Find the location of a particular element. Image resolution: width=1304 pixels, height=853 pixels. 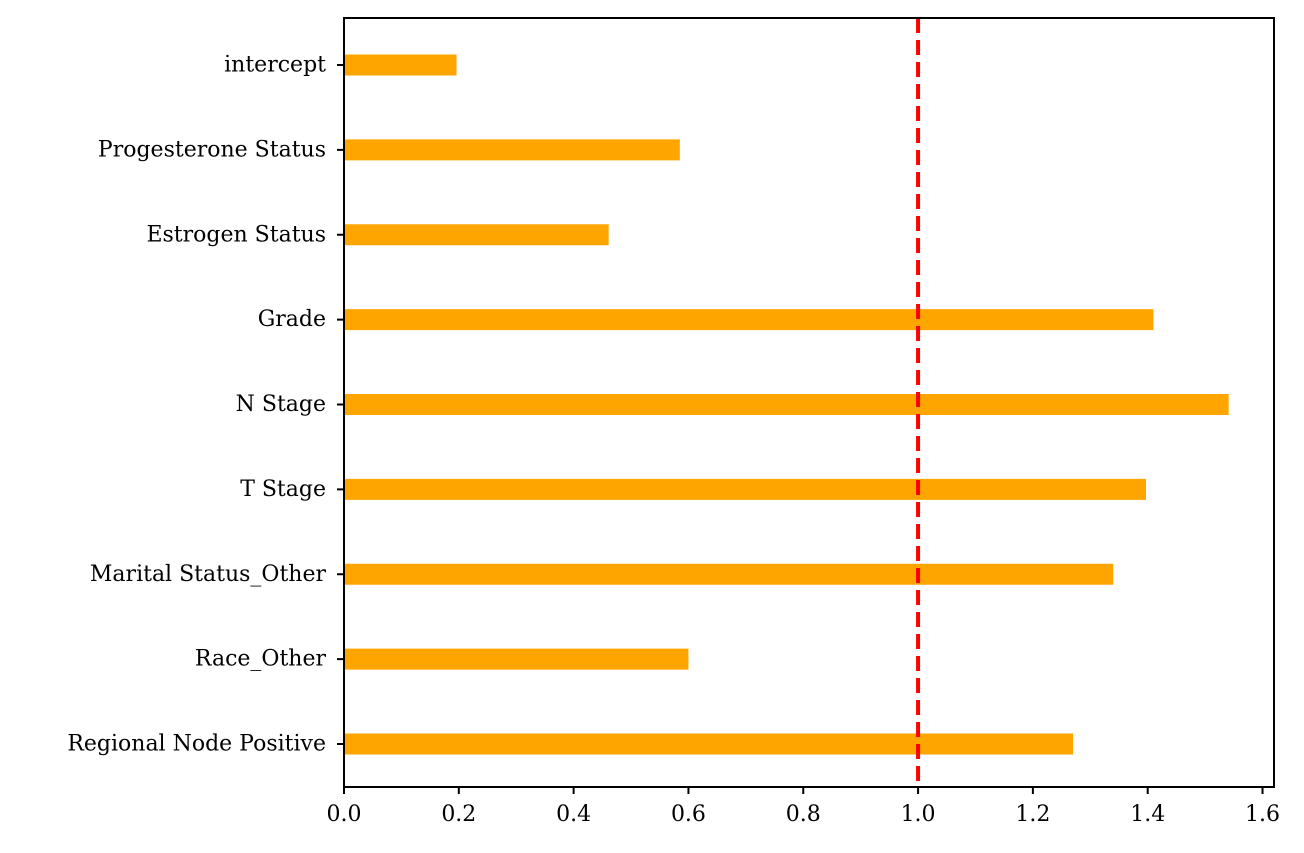

y-tick-label: Progesterone Status is located at coordinates (212, 149).